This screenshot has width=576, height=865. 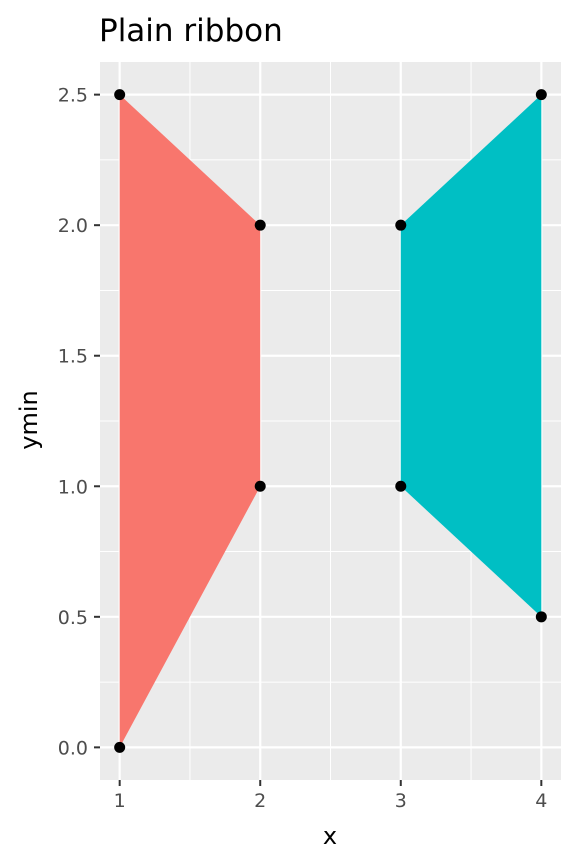 I want to click on y-tick-label: 0.0, so click(x=73, y=748).